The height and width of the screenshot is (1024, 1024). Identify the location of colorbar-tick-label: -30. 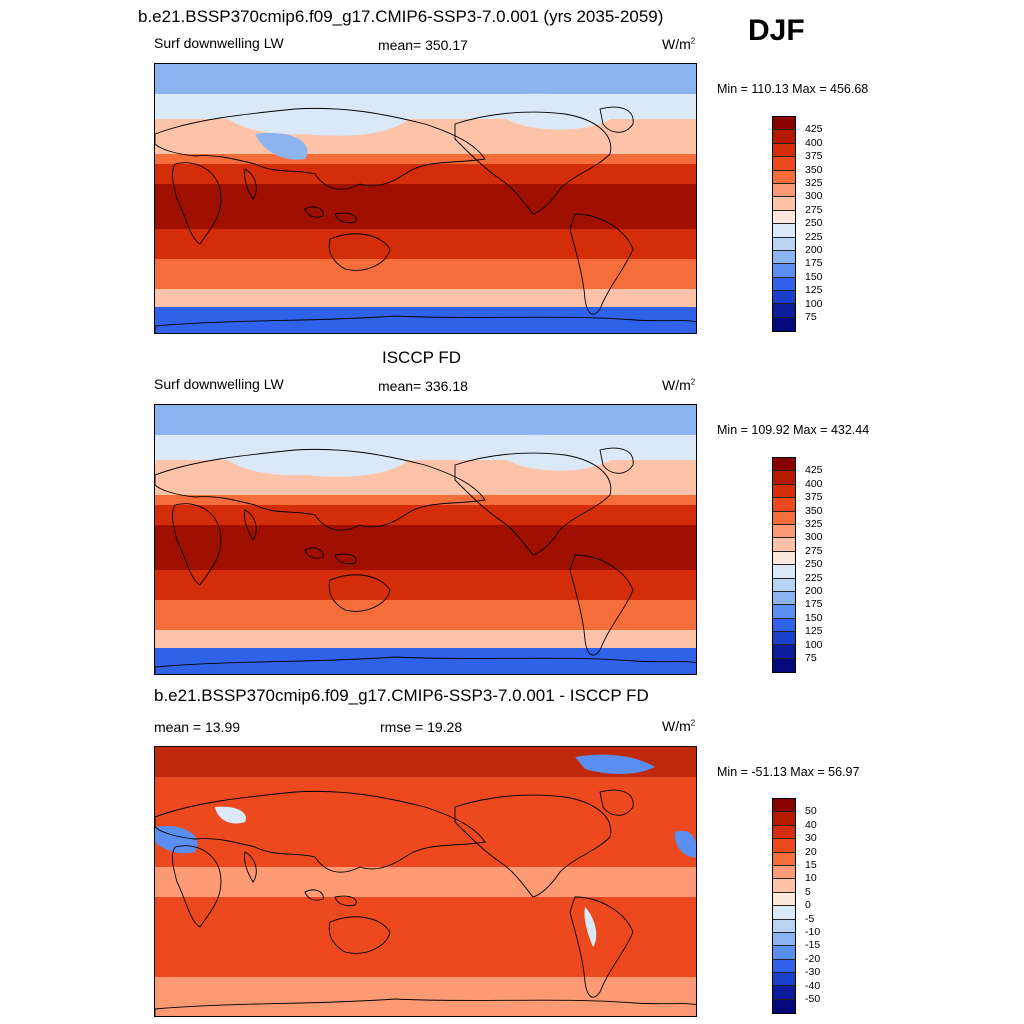
(813, 972).